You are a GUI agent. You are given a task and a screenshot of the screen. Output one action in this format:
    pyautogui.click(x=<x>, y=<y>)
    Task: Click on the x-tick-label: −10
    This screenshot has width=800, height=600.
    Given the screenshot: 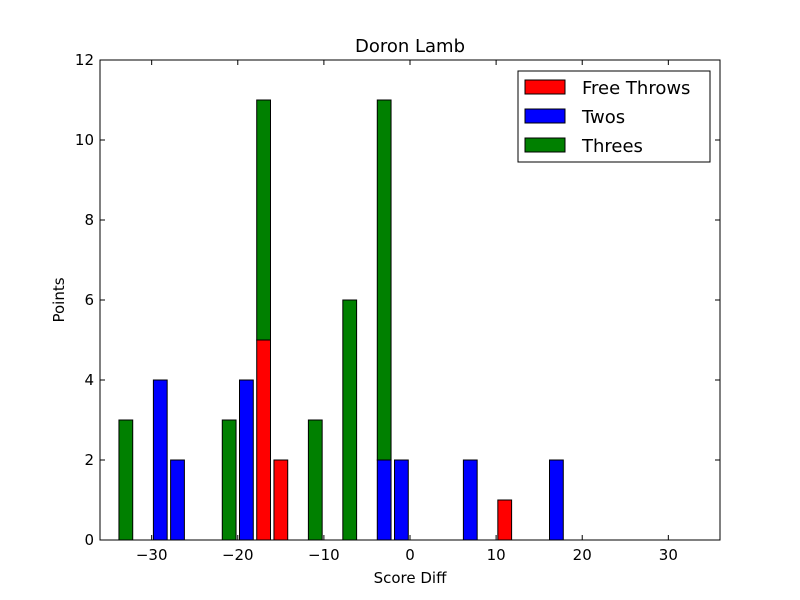 What is the action you would take?
    pyautogui.click(x=324, y=555)
    